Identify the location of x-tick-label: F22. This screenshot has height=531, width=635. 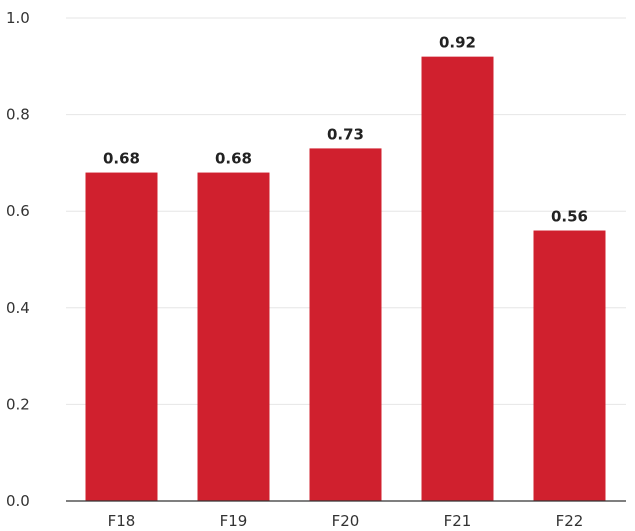
(570, 521).